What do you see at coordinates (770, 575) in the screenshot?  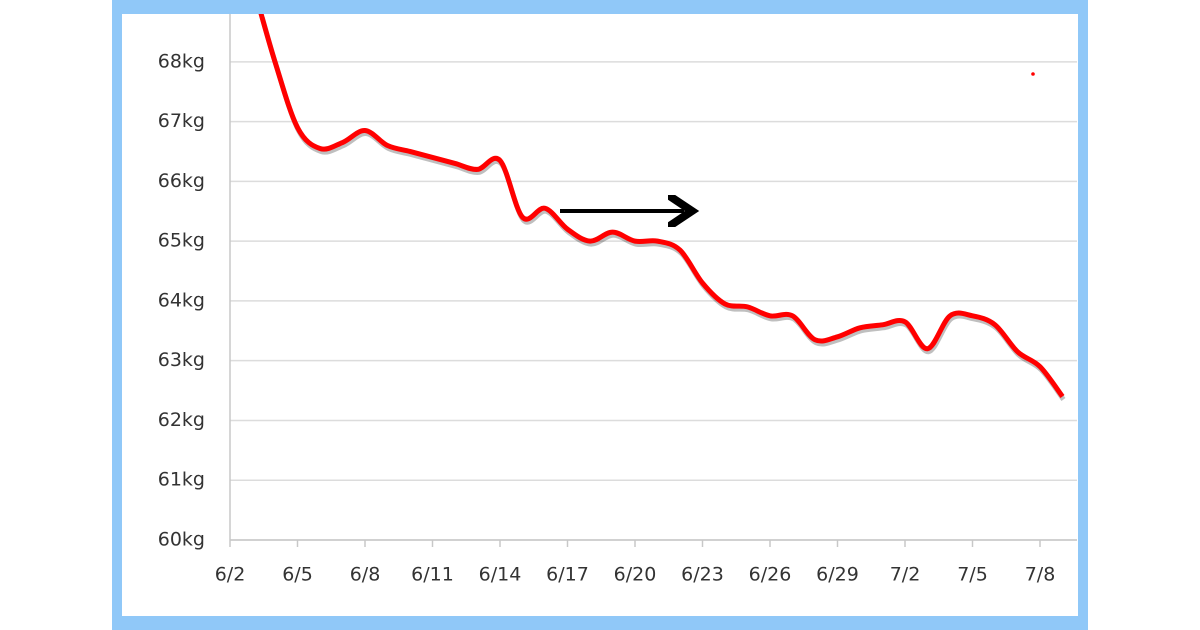 I see `x-tick-label: 6/26` at bounding box center [770, 575].